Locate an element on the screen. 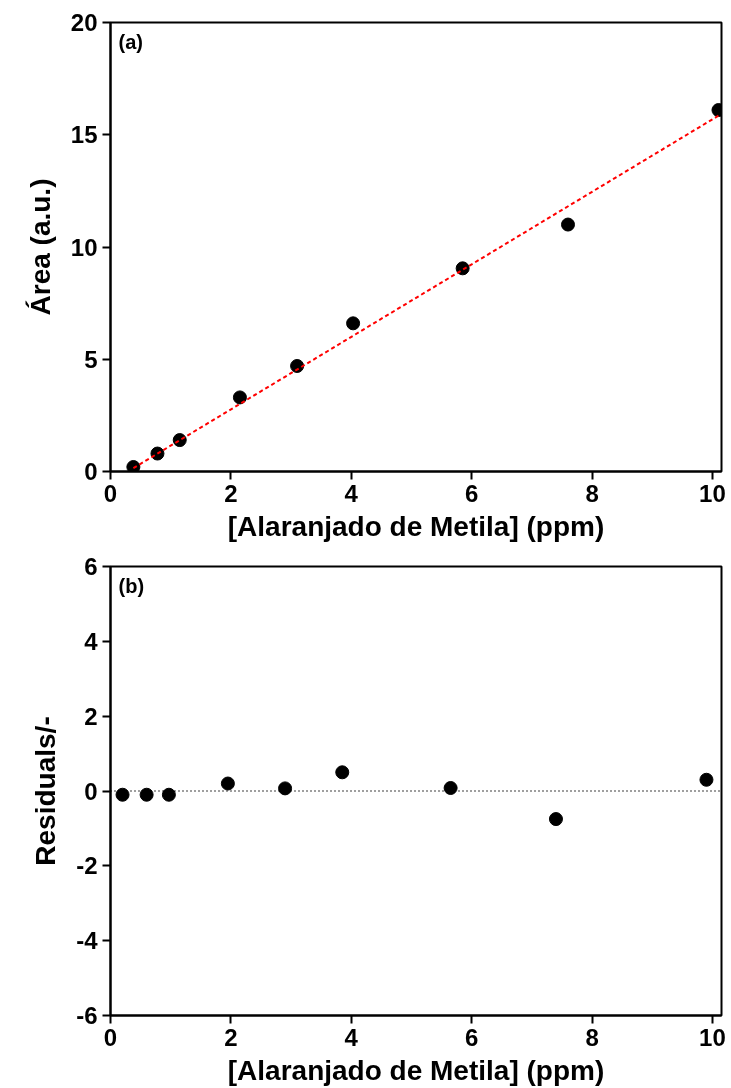  y-tick-label: -6 is located at coordinates (87, 1015).